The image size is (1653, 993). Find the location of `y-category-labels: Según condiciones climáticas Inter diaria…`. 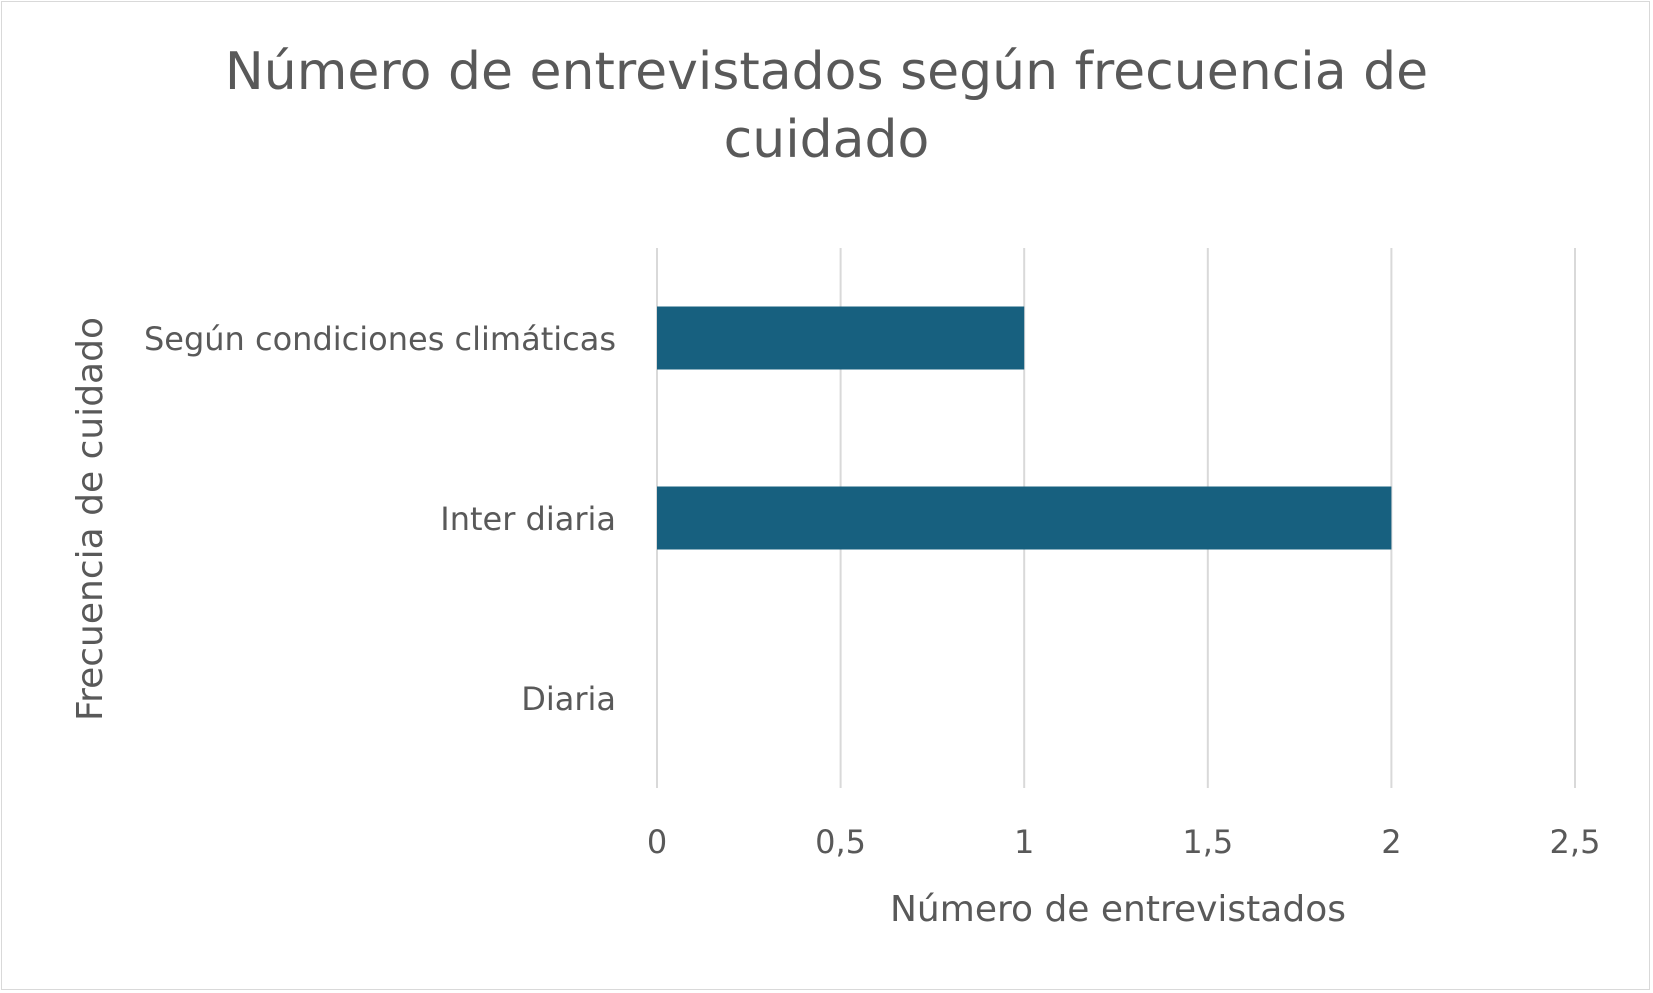

y-category-labels: Según condiciones climáticas Inter diaria… is located at coordinates (380, 519).